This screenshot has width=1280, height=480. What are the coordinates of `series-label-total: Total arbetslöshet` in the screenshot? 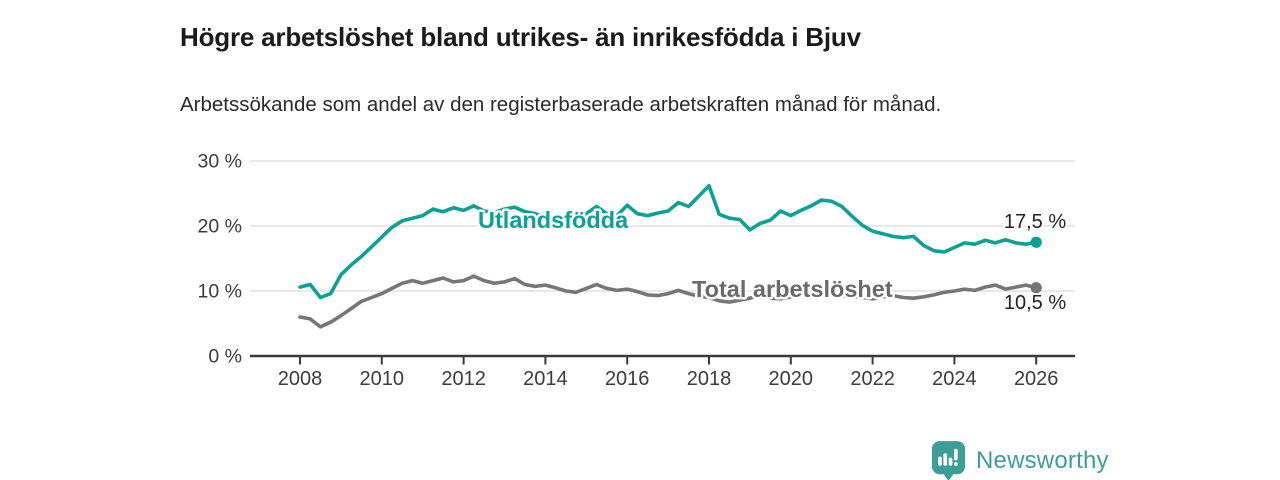 It's located at (792, 289).